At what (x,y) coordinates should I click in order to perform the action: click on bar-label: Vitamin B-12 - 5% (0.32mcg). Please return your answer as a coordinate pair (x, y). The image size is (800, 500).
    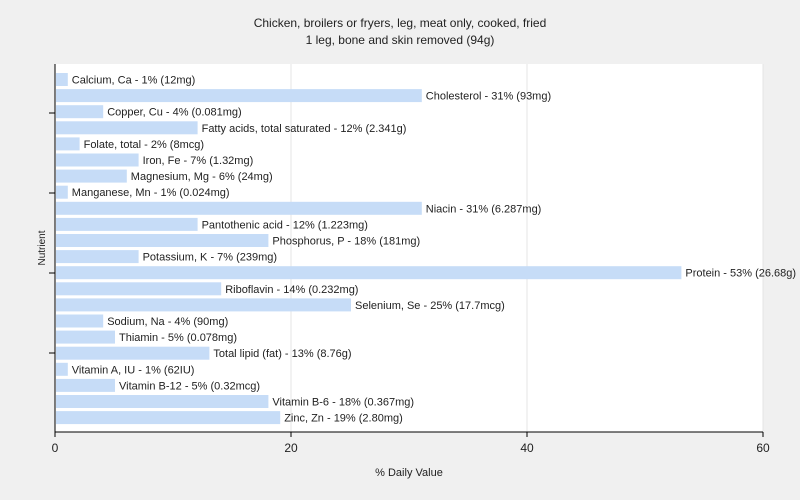
    Looking at the image, I should click on (189, 386).